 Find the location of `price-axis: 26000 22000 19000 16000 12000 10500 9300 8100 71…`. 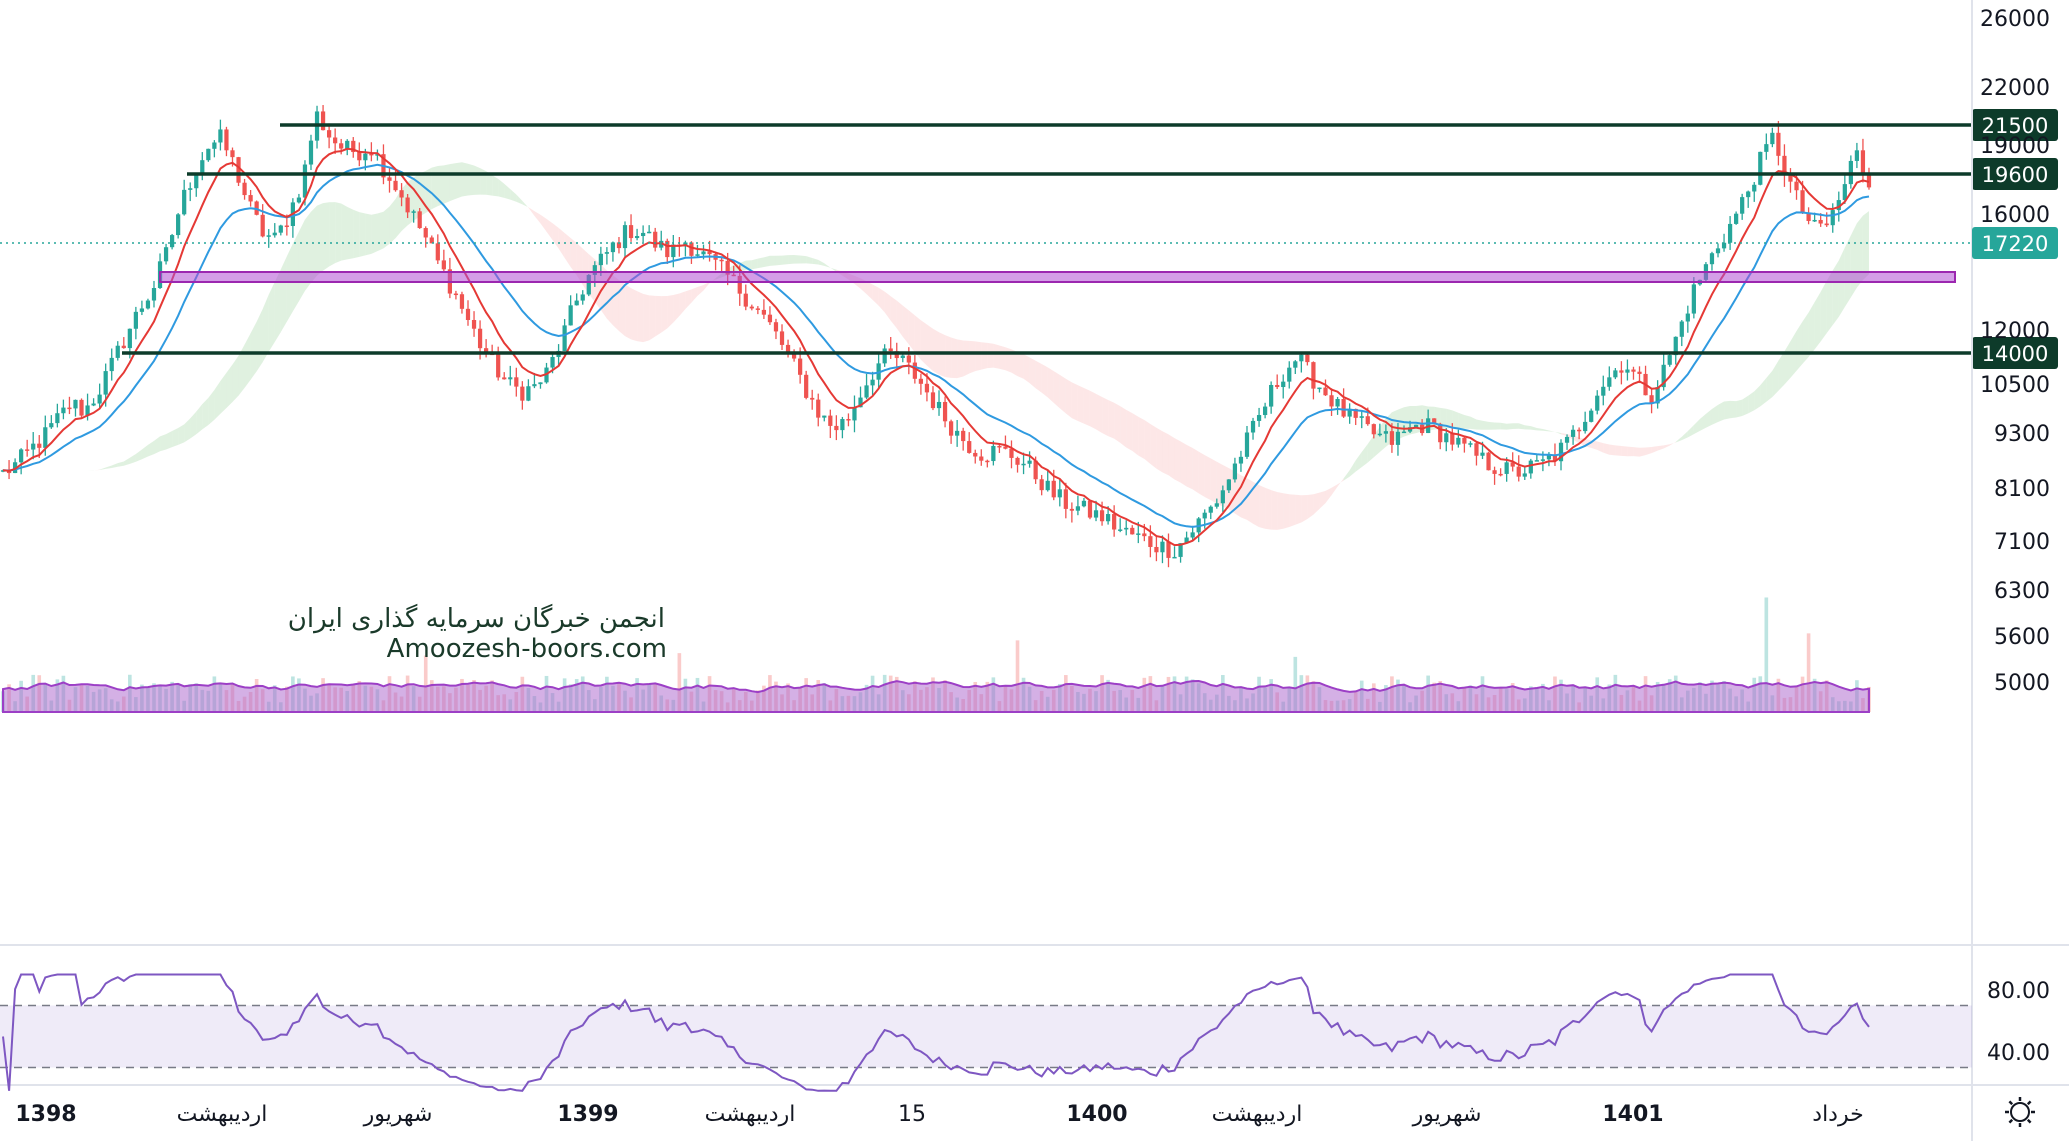

price-axis: 26000 22000 19000 16000 12000 10500 9300 8100 71… is located at coordinates (2015, 351).